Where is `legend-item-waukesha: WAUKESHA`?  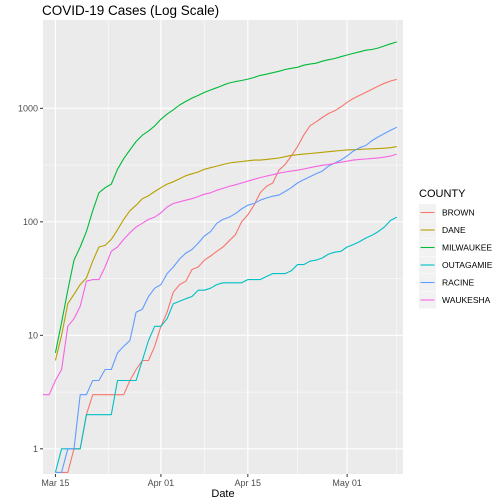
legend-item-waukesha: WAUKESHA is located at coordinates (455, 300).